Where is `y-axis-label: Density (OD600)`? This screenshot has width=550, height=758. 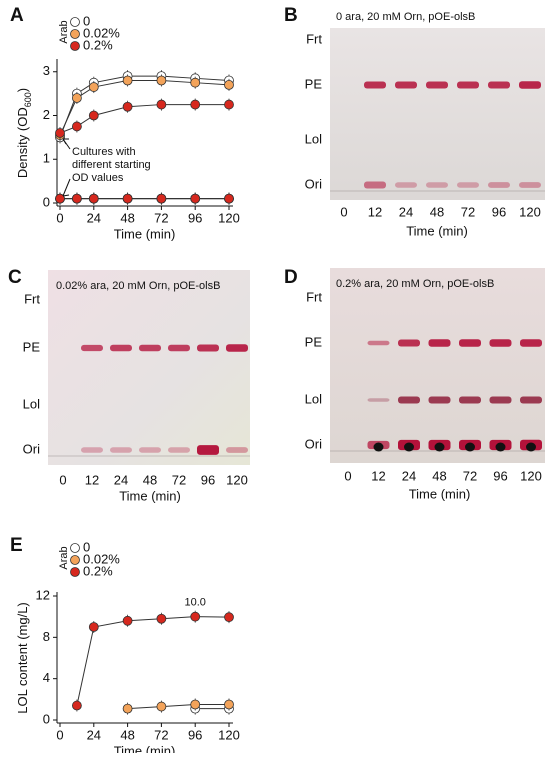 y-axis-label: Density (OD600) is located at coordinates (24, 133).